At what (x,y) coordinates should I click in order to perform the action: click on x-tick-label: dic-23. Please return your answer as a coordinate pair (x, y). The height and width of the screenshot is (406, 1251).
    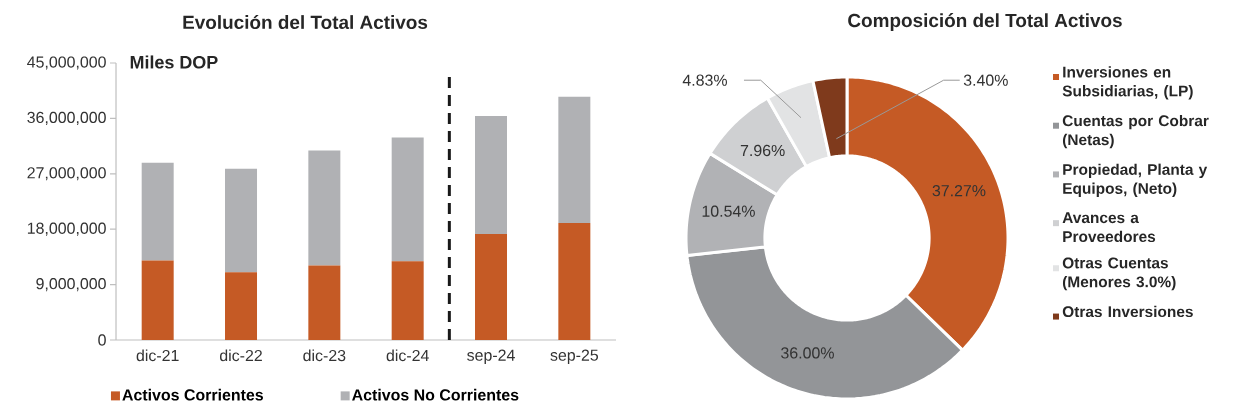
    Looking at the image, I should click on (324, 355).